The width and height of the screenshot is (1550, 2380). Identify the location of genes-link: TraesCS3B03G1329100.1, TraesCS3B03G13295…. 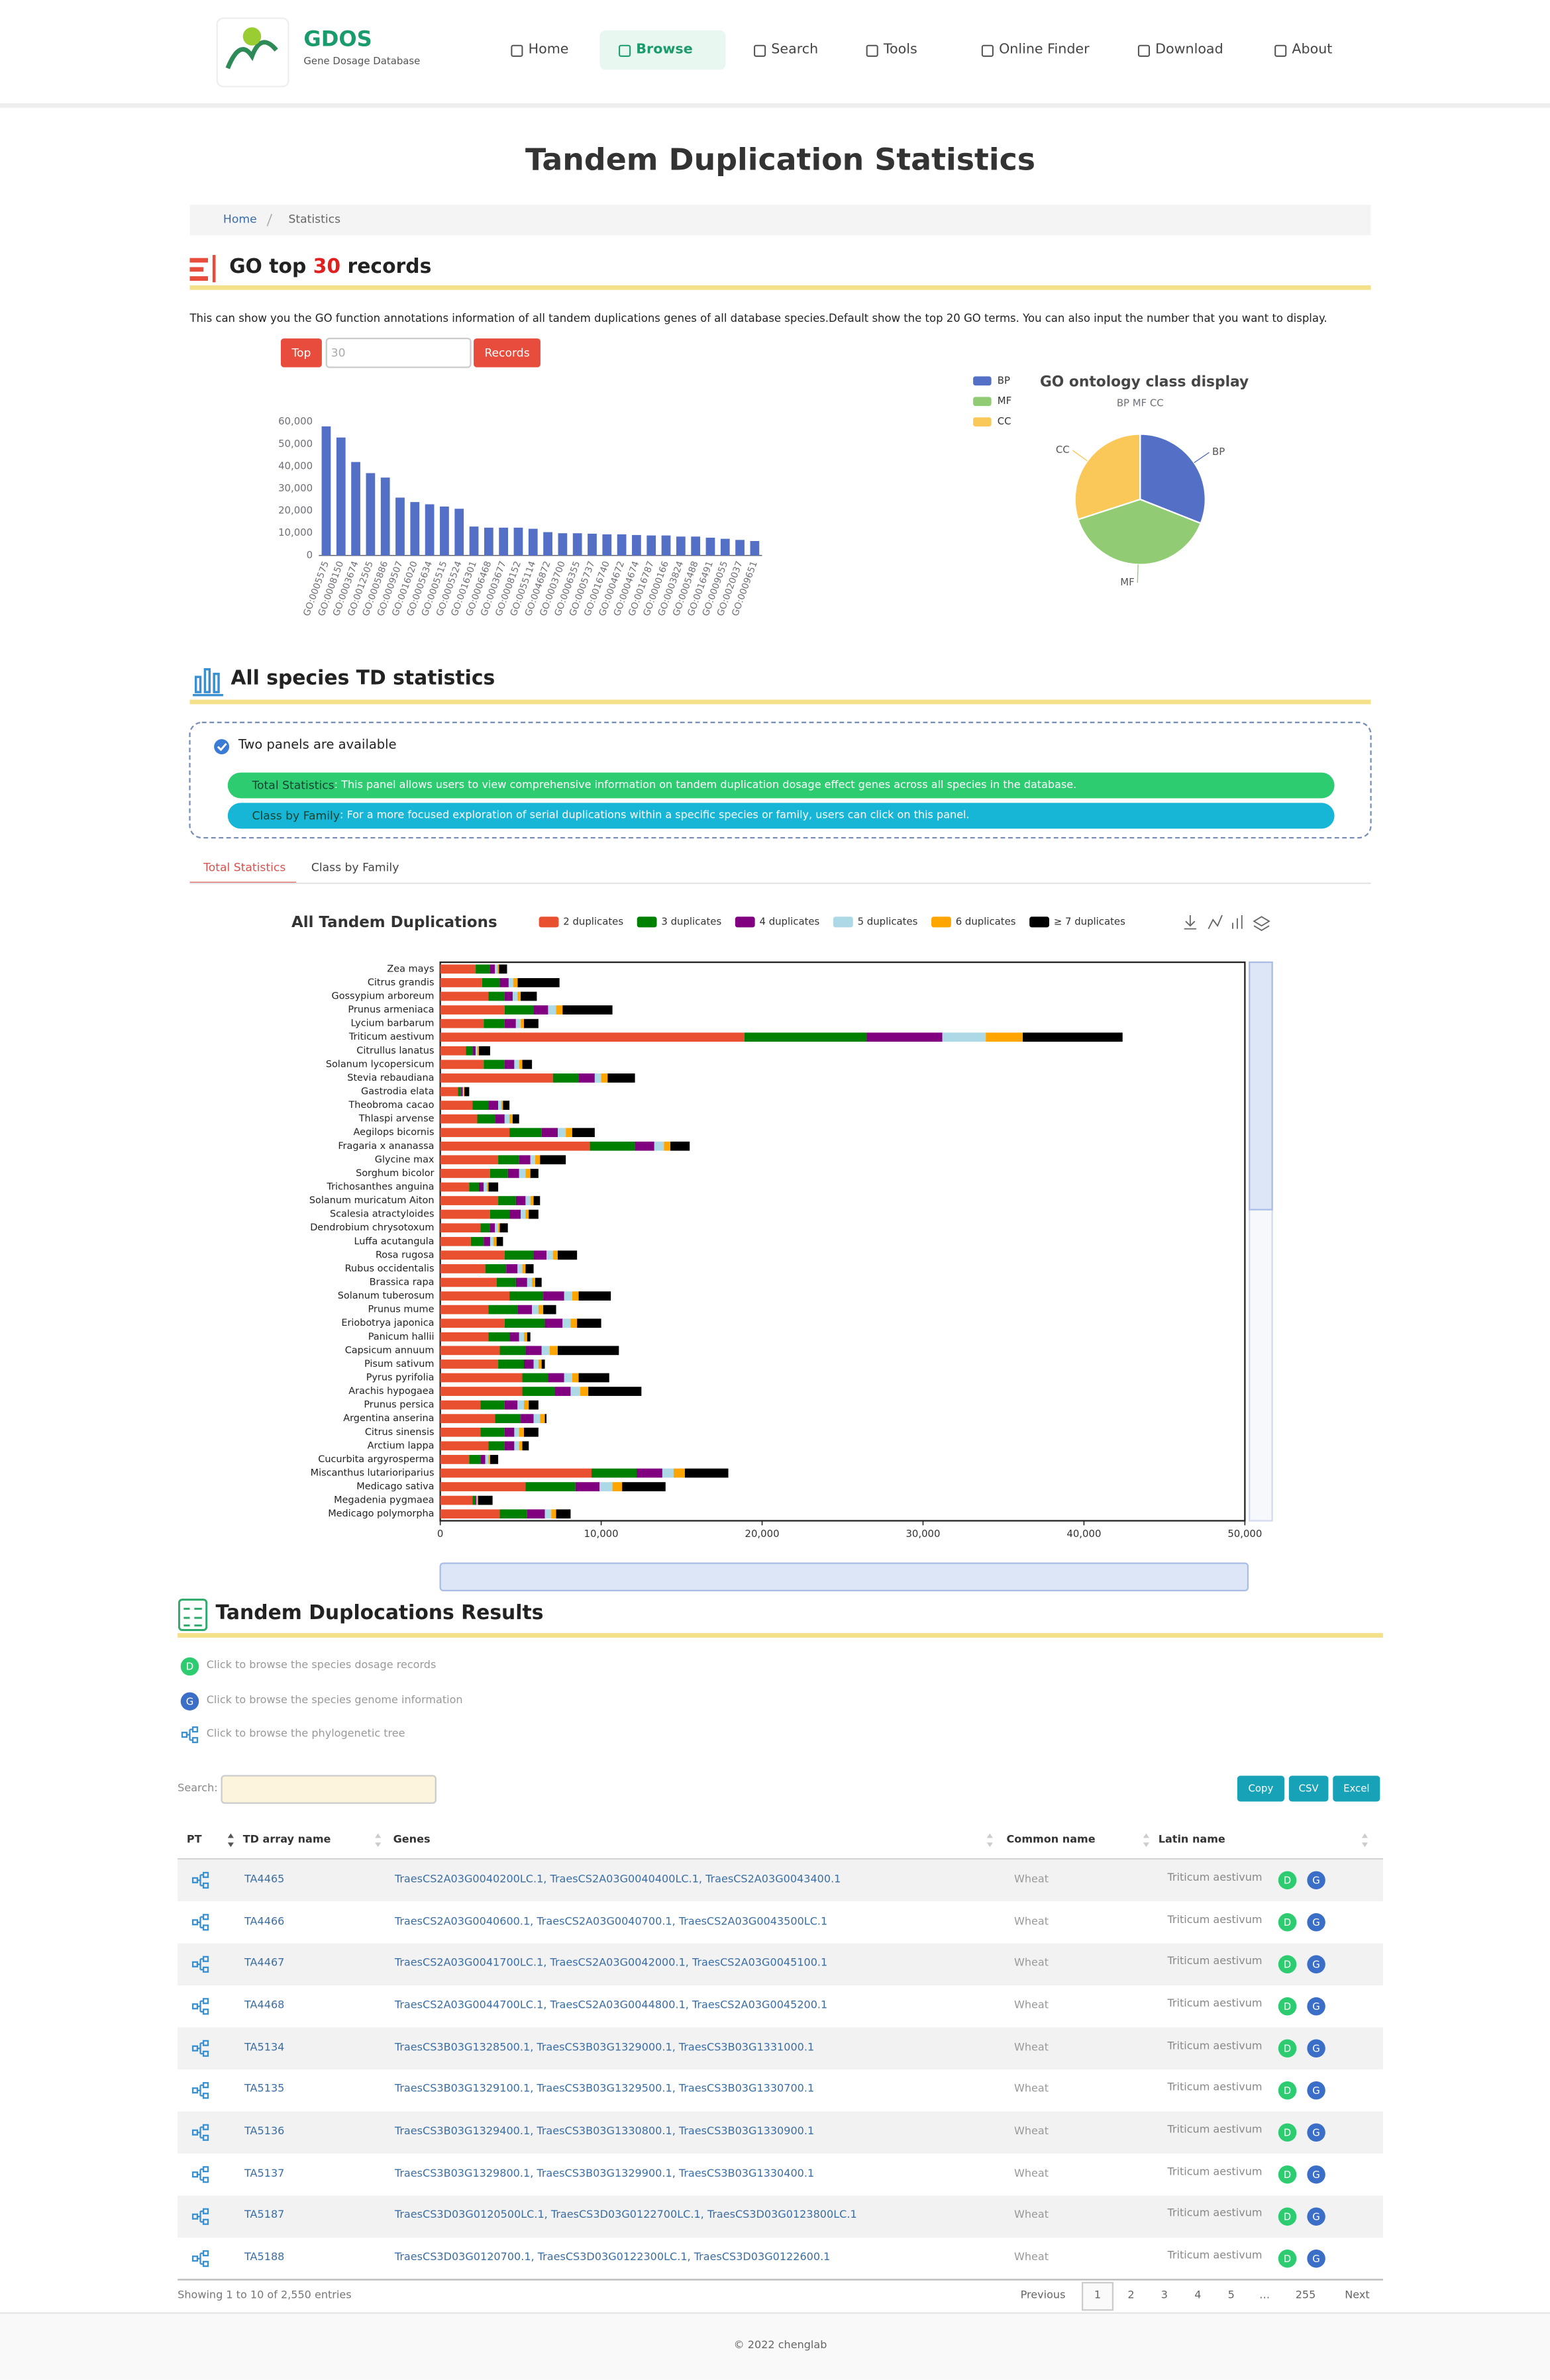
(604, 2089).